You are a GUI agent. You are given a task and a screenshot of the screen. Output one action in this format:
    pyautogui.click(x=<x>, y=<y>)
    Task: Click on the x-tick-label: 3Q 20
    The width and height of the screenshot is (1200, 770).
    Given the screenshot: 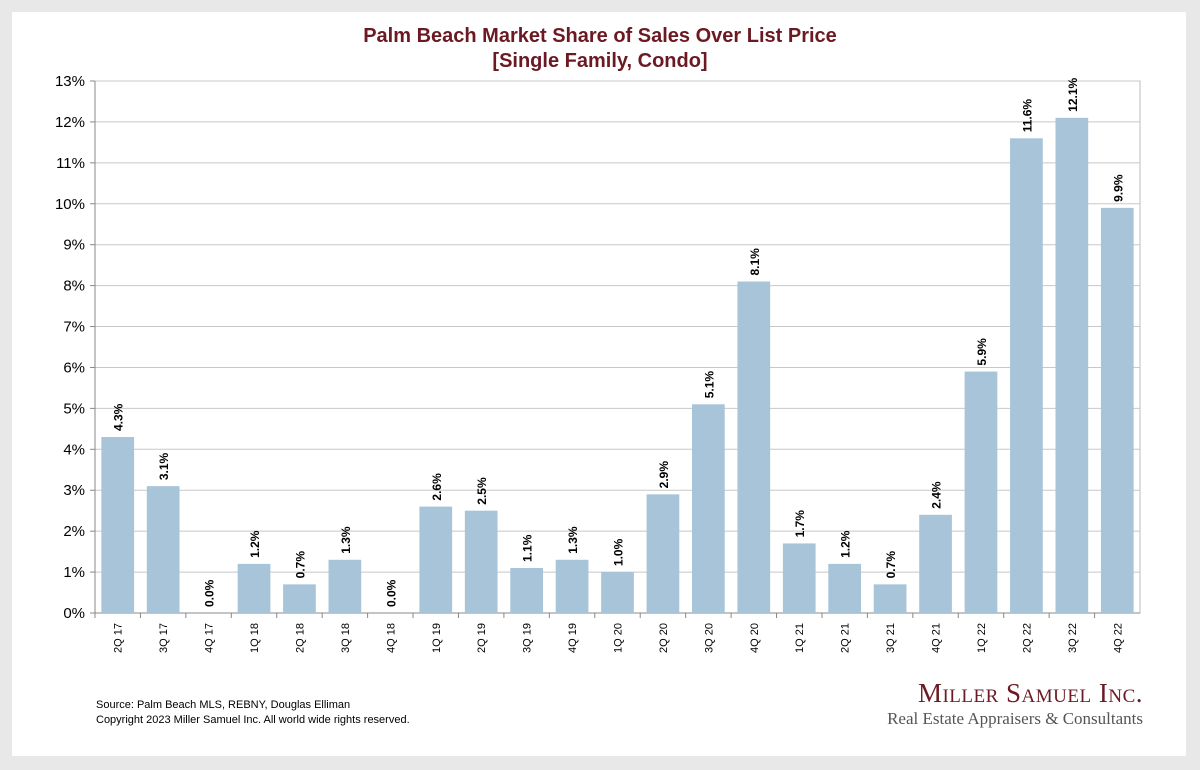 What is the action you would take?
    pyautogui.click(x=709, y=638)
    